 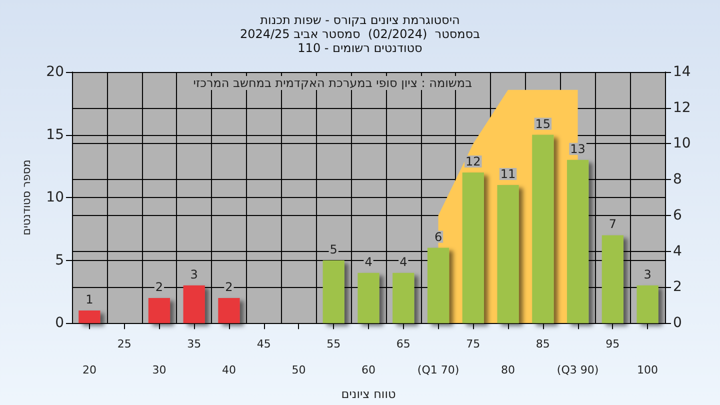 I want to click on data-label: 1, so click(x=90, y=299).